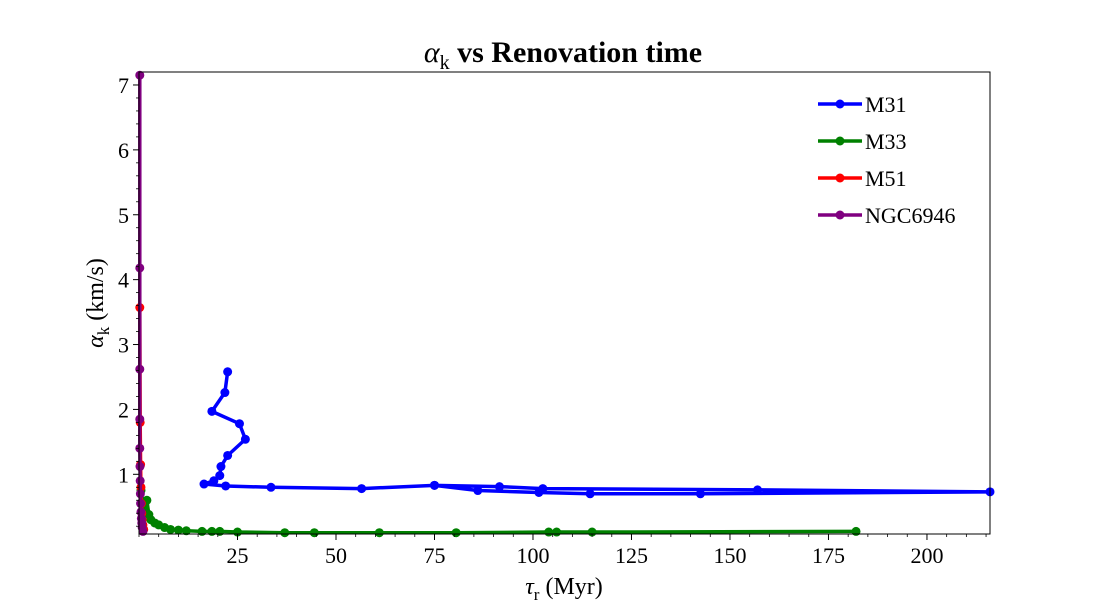 The height and width of the screenshot is (600, 1100). I want to click on series-line-m31, so click(597, 433).